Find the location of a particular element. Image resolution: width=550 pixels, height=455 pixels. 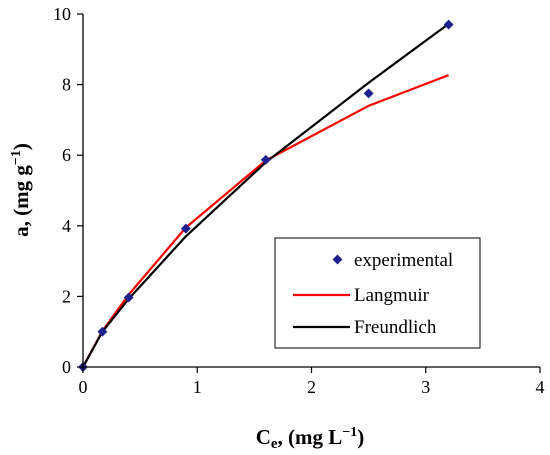

y-tick-label: 8 is located at coordinates (66, 85).